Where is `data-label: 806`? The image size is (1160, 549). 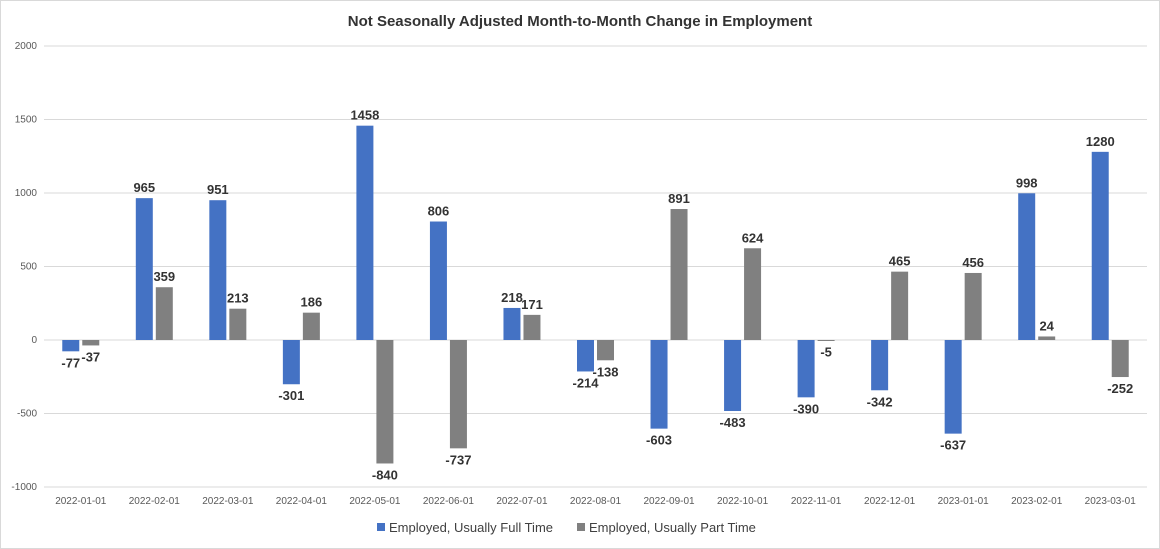
data-label: 806 is located at coordinates (439, 211).